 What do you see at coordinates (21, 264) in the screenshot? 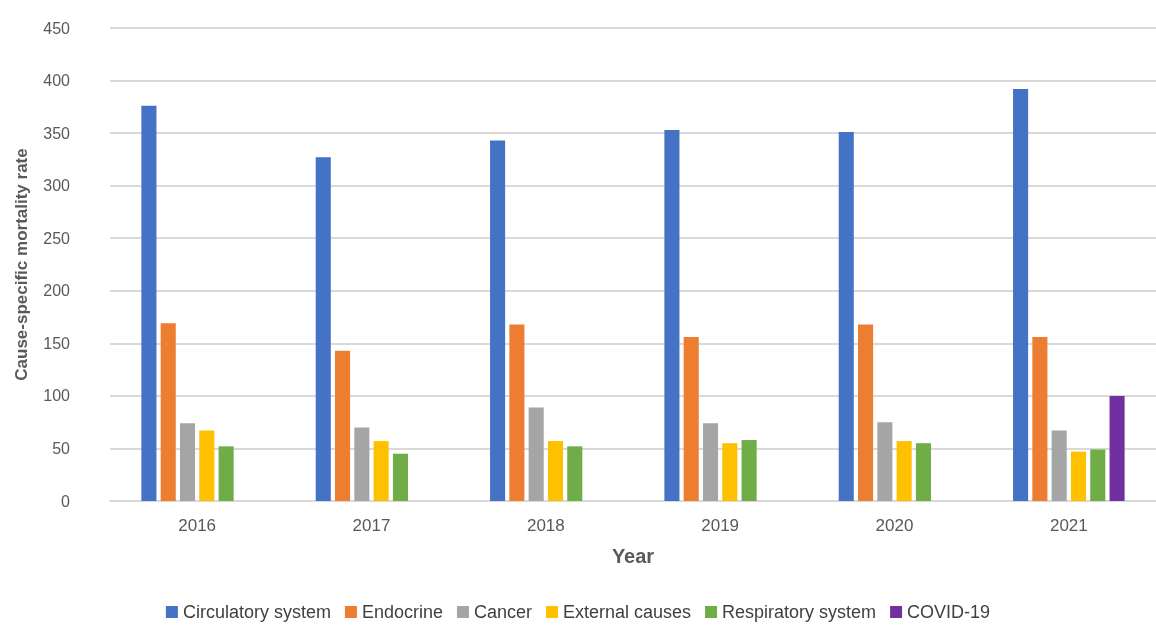
I see `y-axis-title: Cause-specific mortality rate` at bounding box center [21, 264].